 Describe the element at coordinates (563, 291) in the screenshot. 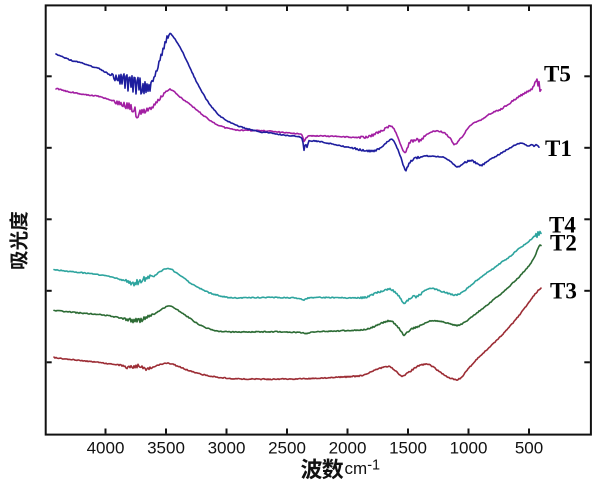

I see `svg-text: T3` at that location.